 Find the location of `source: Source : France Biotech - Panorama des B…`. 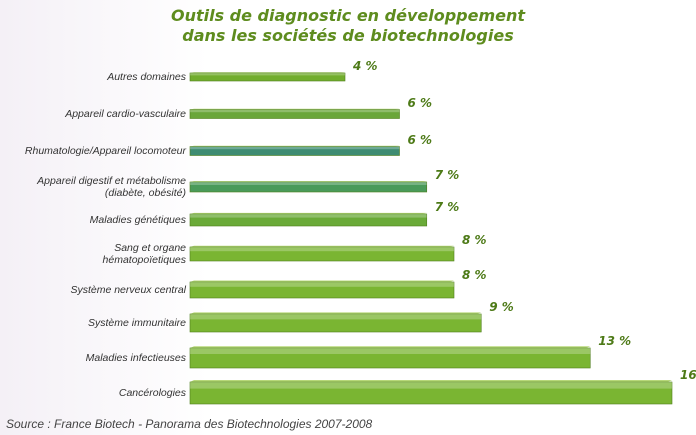

source: Source : France Biotech - Panorama des B… is located at coordinates (189, 424).